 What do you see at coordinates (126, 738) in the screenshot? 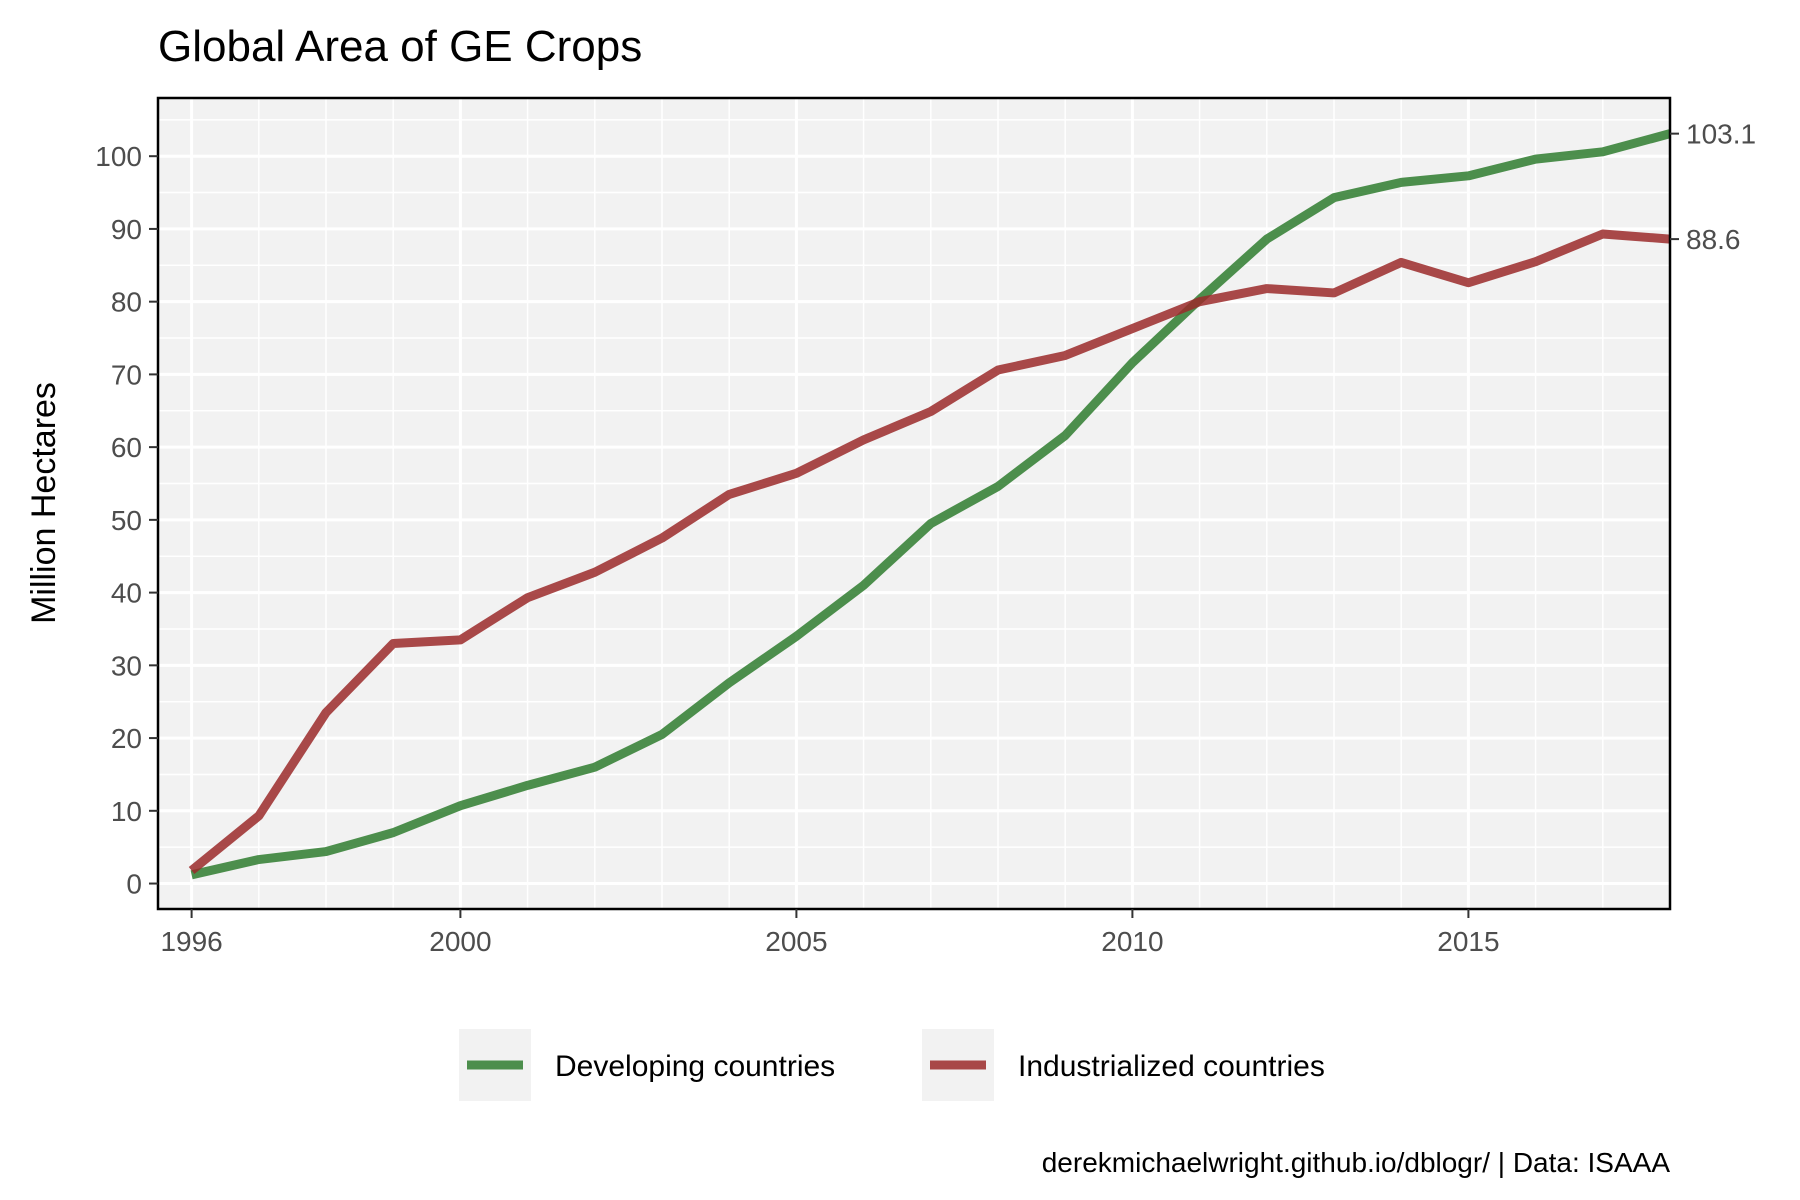
I see `y-tick-label: 20` at bounding box center [126, 738].